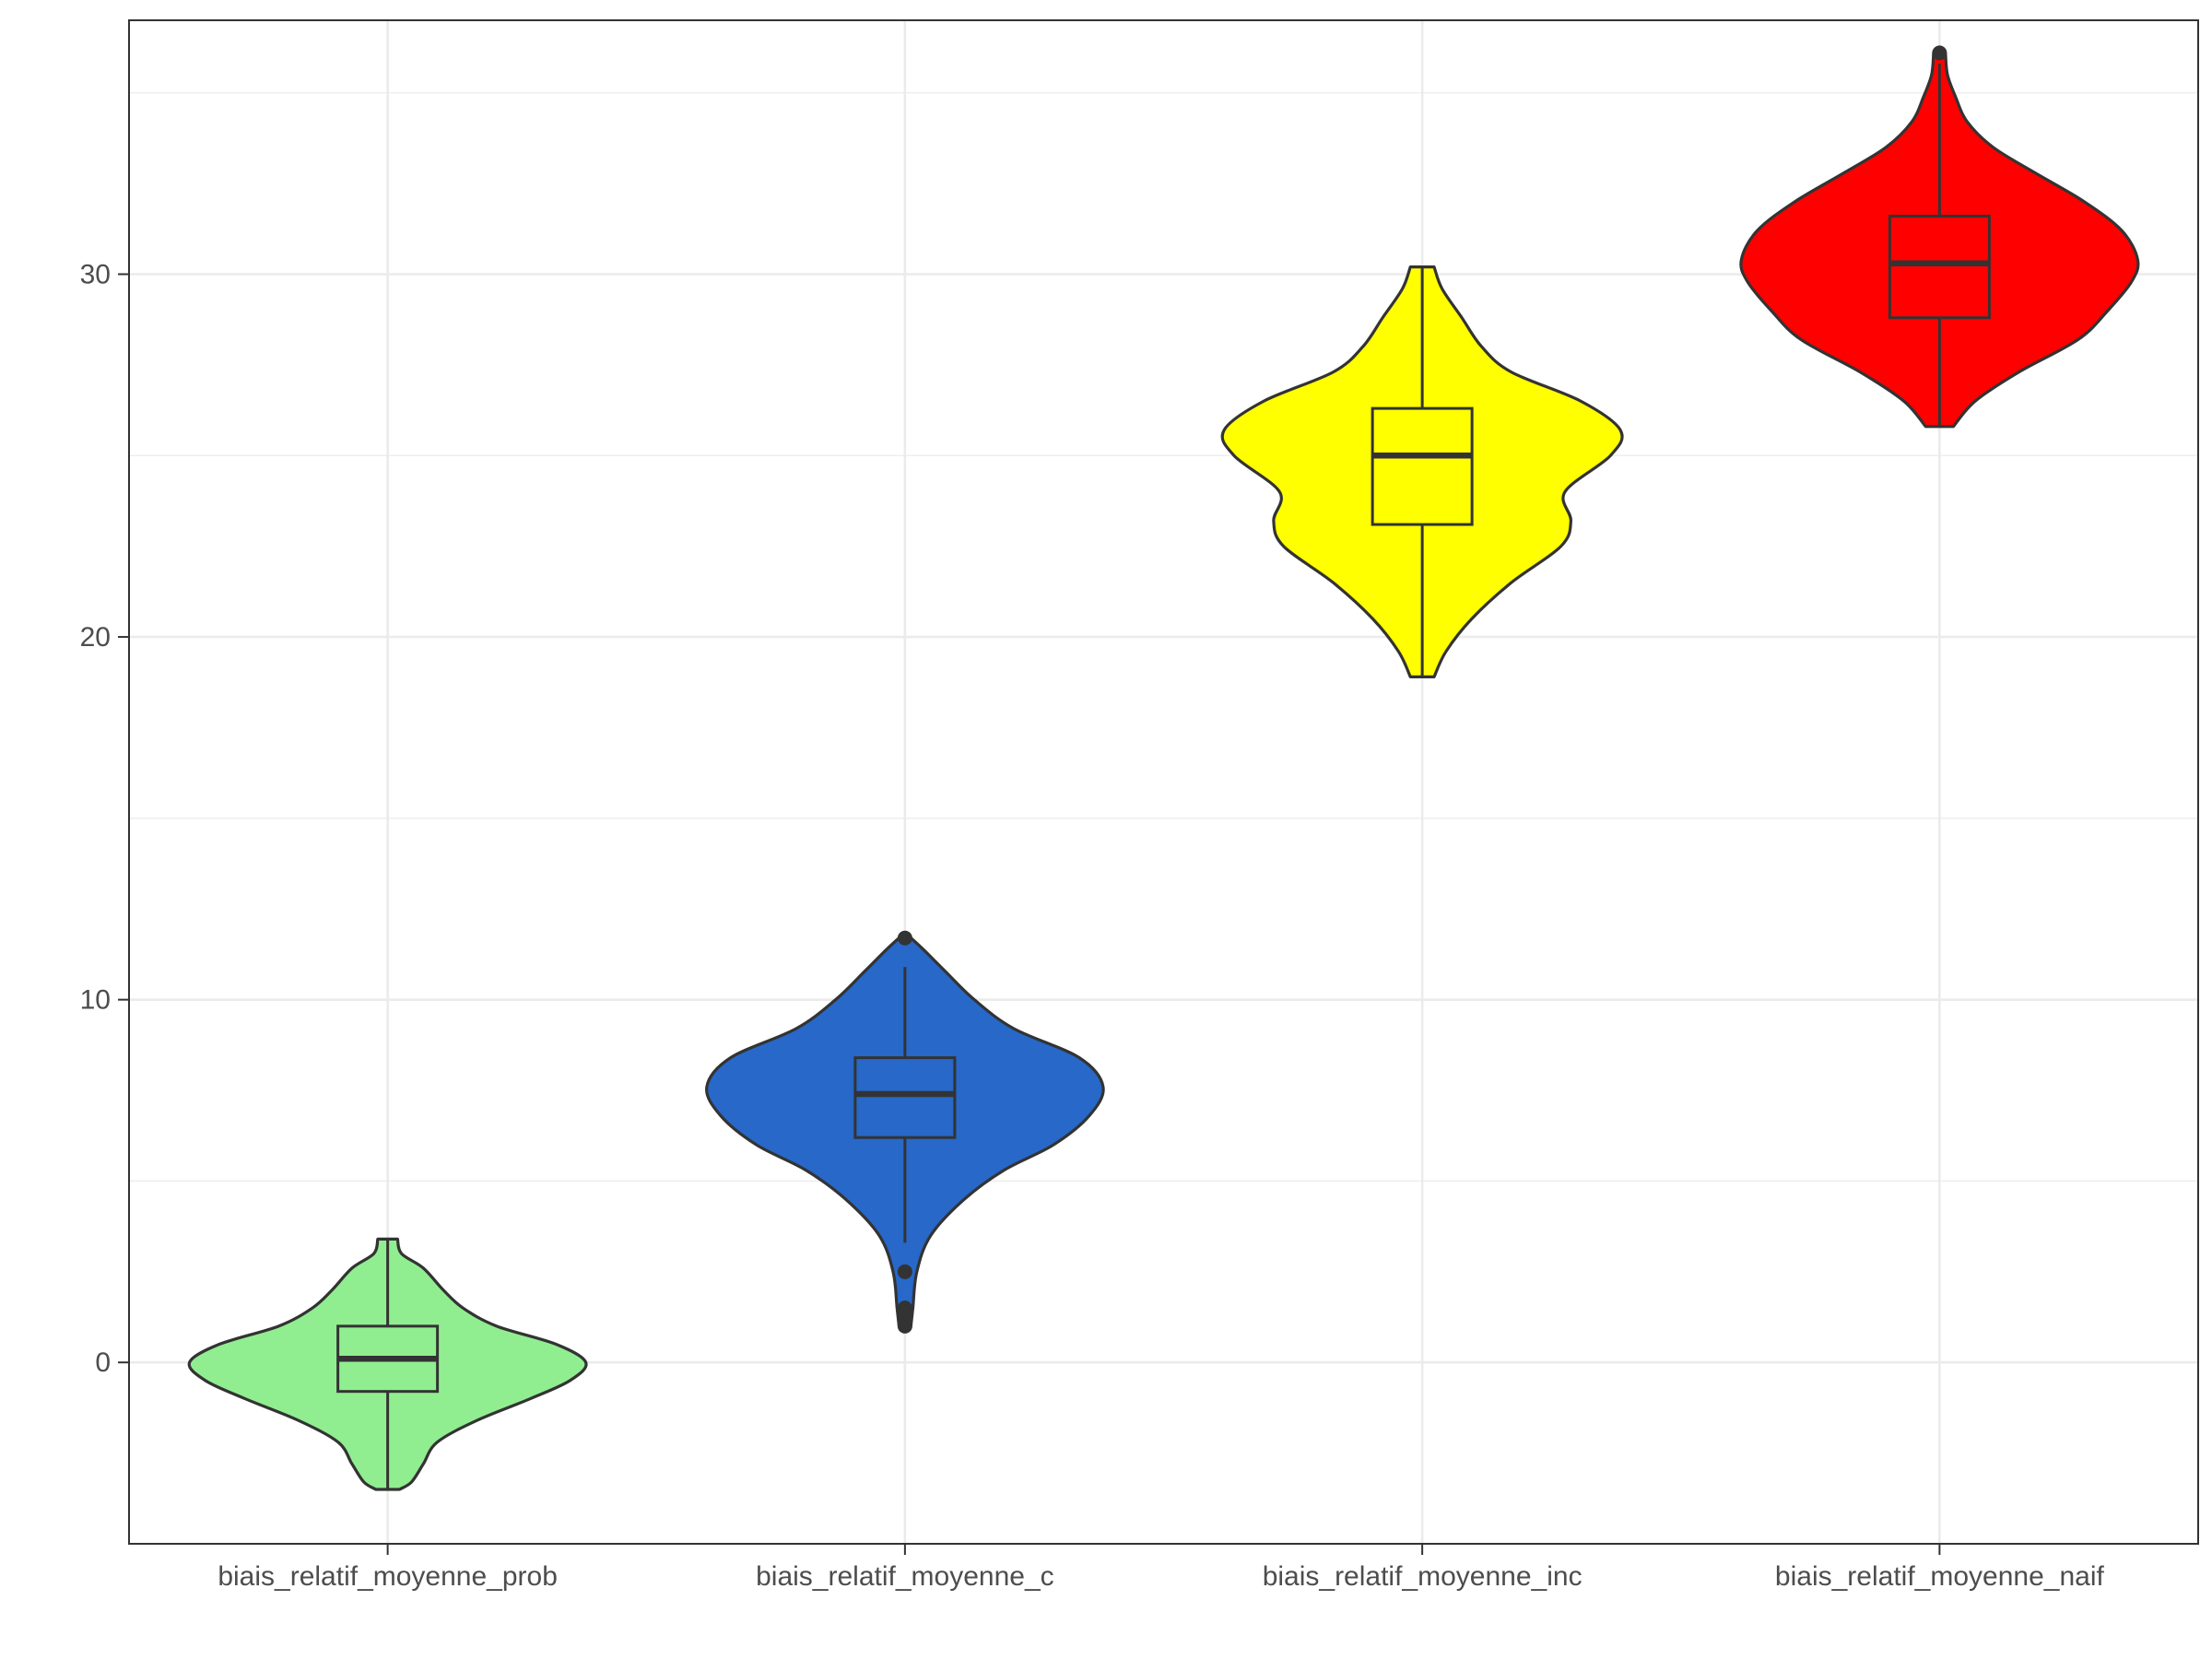 Image resolution: width=2212 pixels, height=1659 pixels. I want to click on y-tick-label: 10, so click(95, 1000).